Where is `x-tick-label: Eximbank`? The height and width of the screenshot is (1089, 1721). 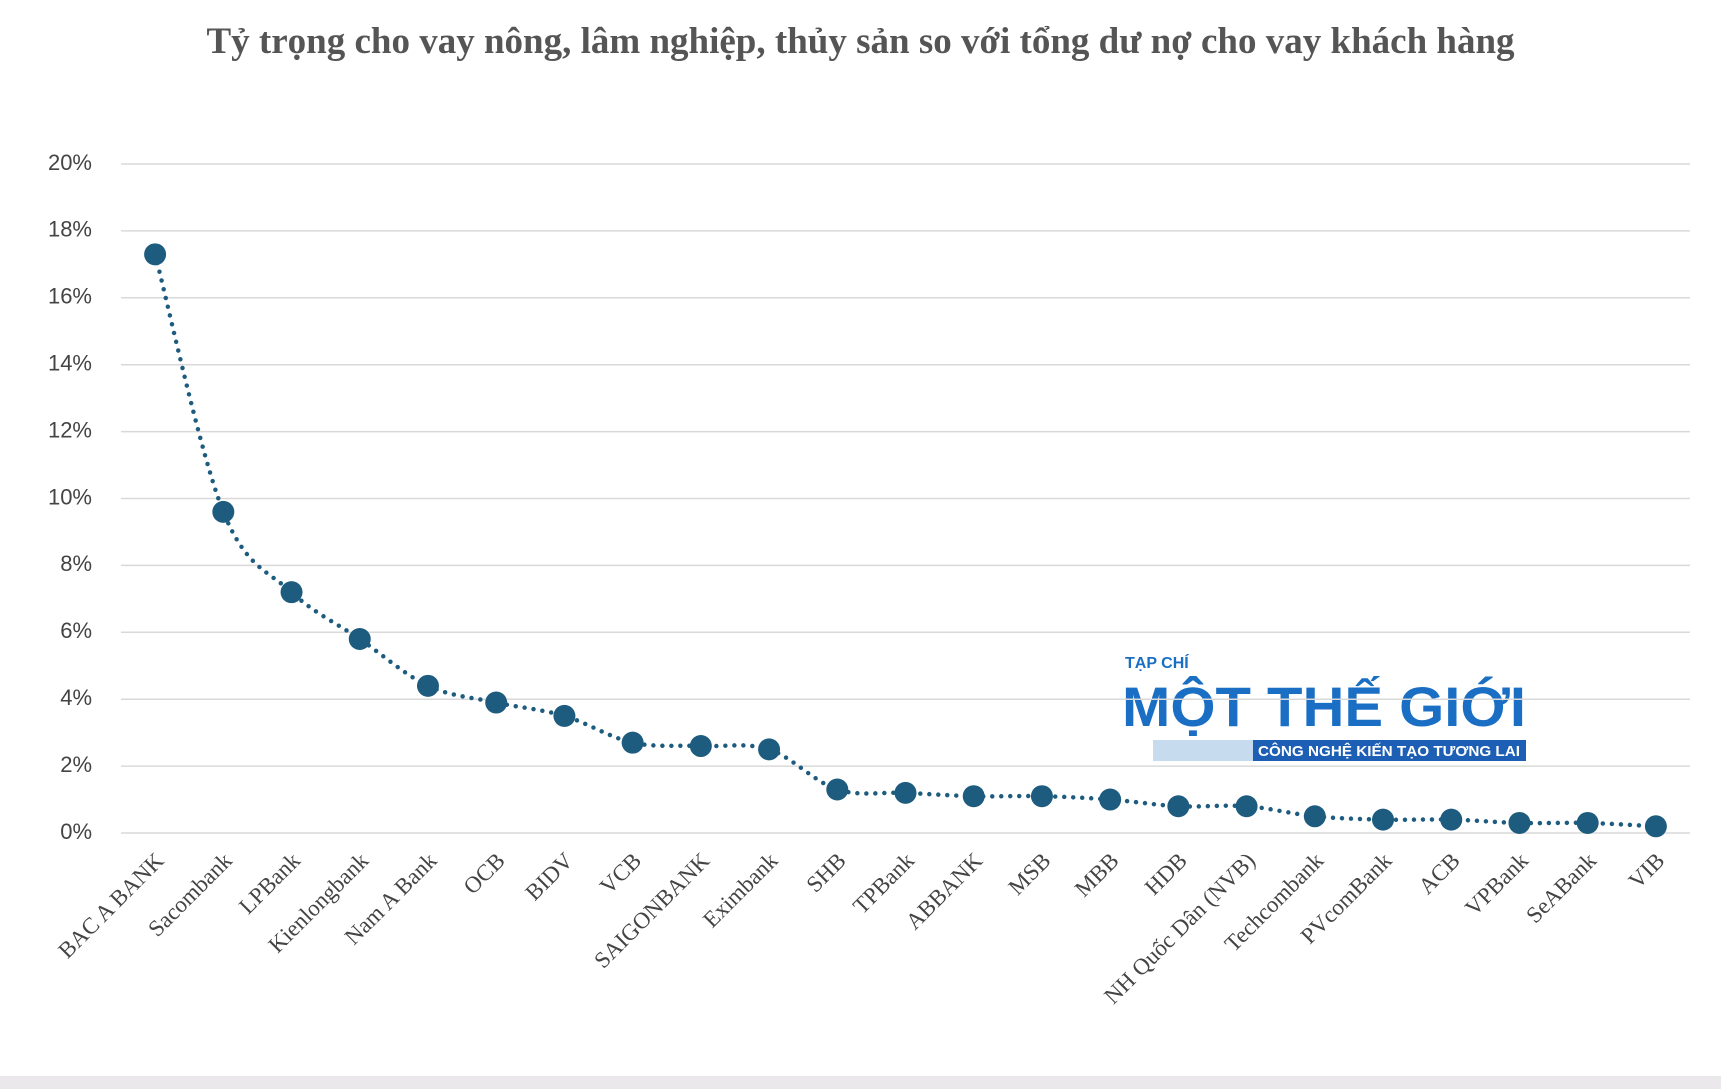
x-tick-label: Eximbank is located at coordinates (740, 890).